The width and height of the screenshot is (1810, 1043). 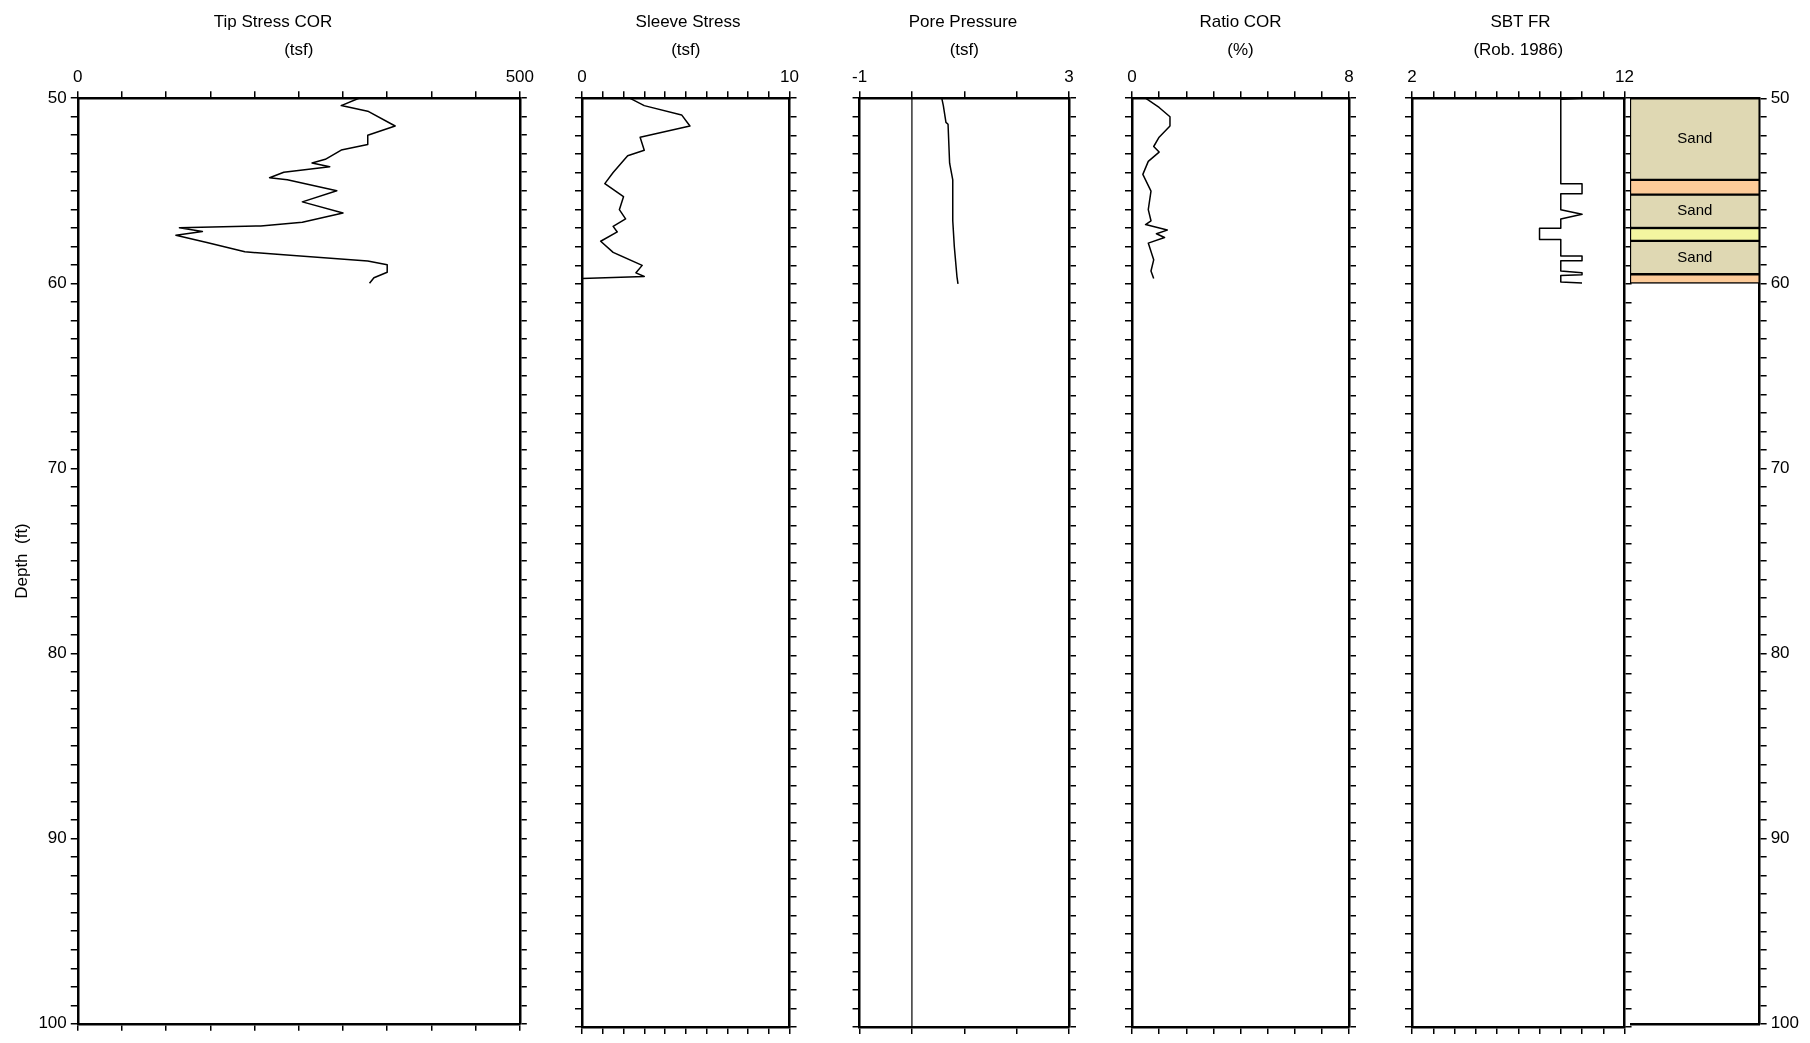 I want to click on x-axis-title: (%), so click(x=1240, y=50).